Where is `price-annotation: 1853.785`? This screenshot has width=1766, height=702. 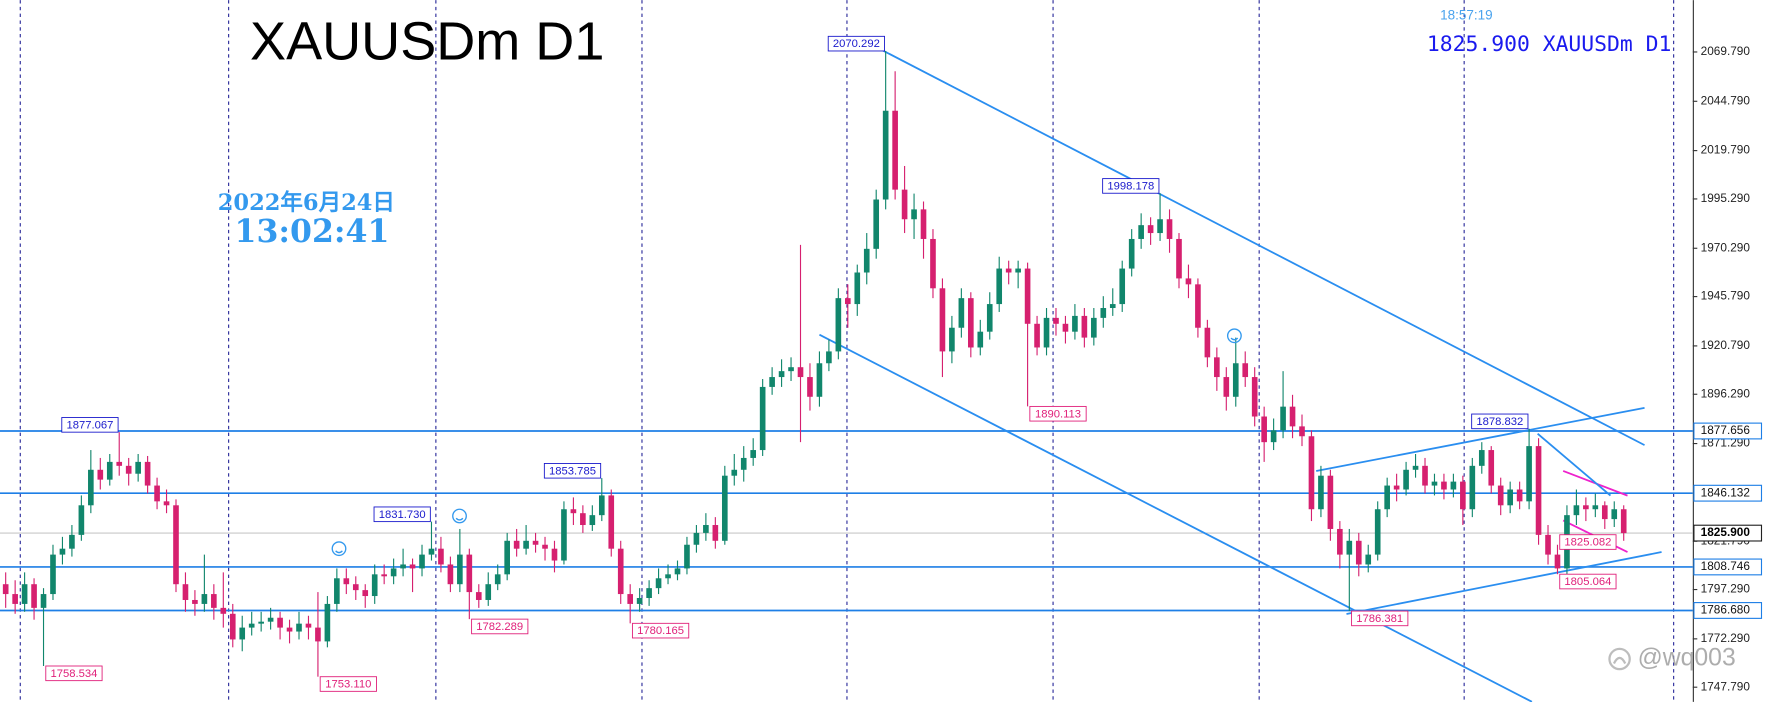
price-annotation: 1853.785 is located at coordinates (572, 471).